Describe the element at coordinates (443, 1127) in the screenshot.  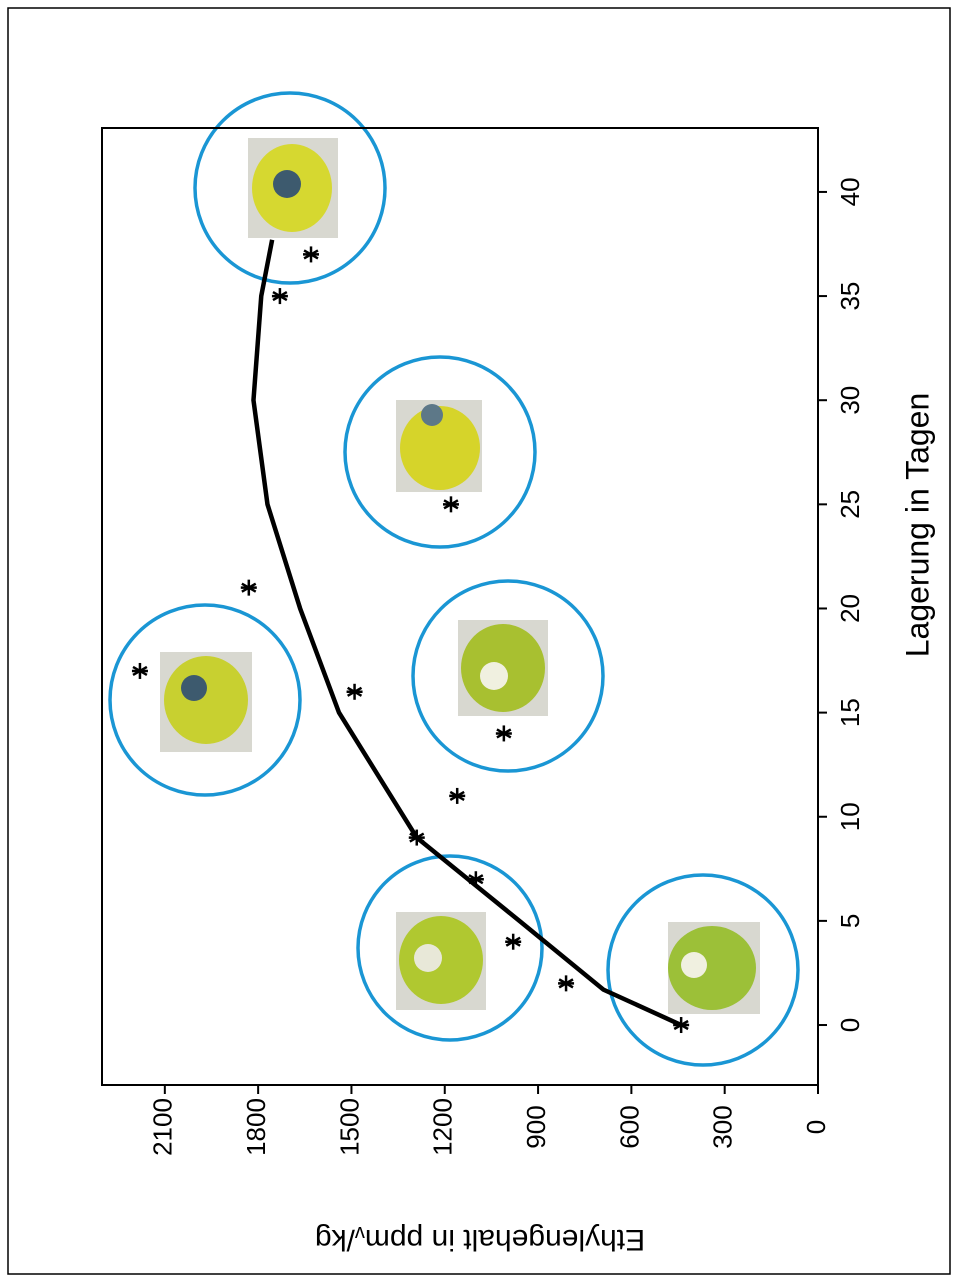
I see `y-tick-label: 1200` at that location.